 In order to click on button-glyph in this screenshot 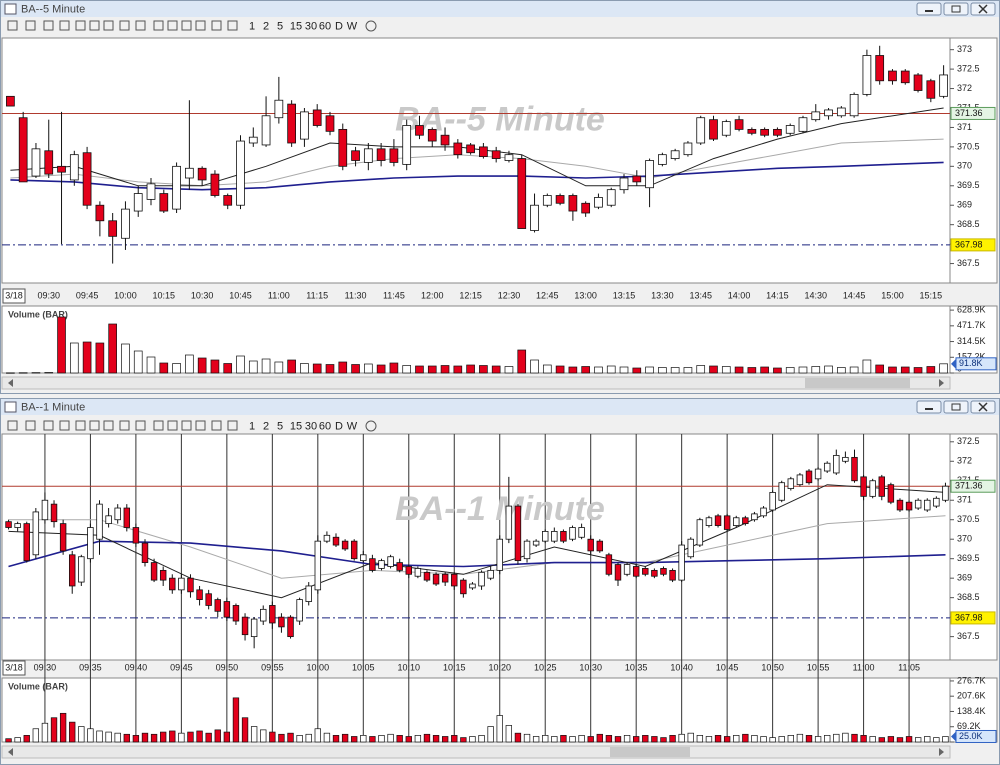, I will do `click(956, 407)`.